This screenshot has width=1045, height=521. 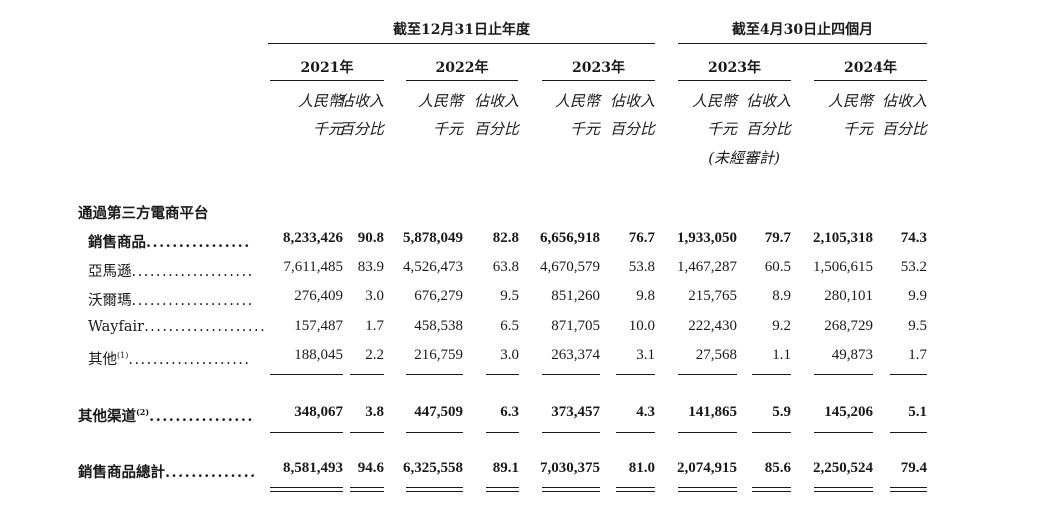 What do you see at coordinates (438, 412) in the screenshot?
I see `cell-amount: 447,509` at bounding box center [438, 412].